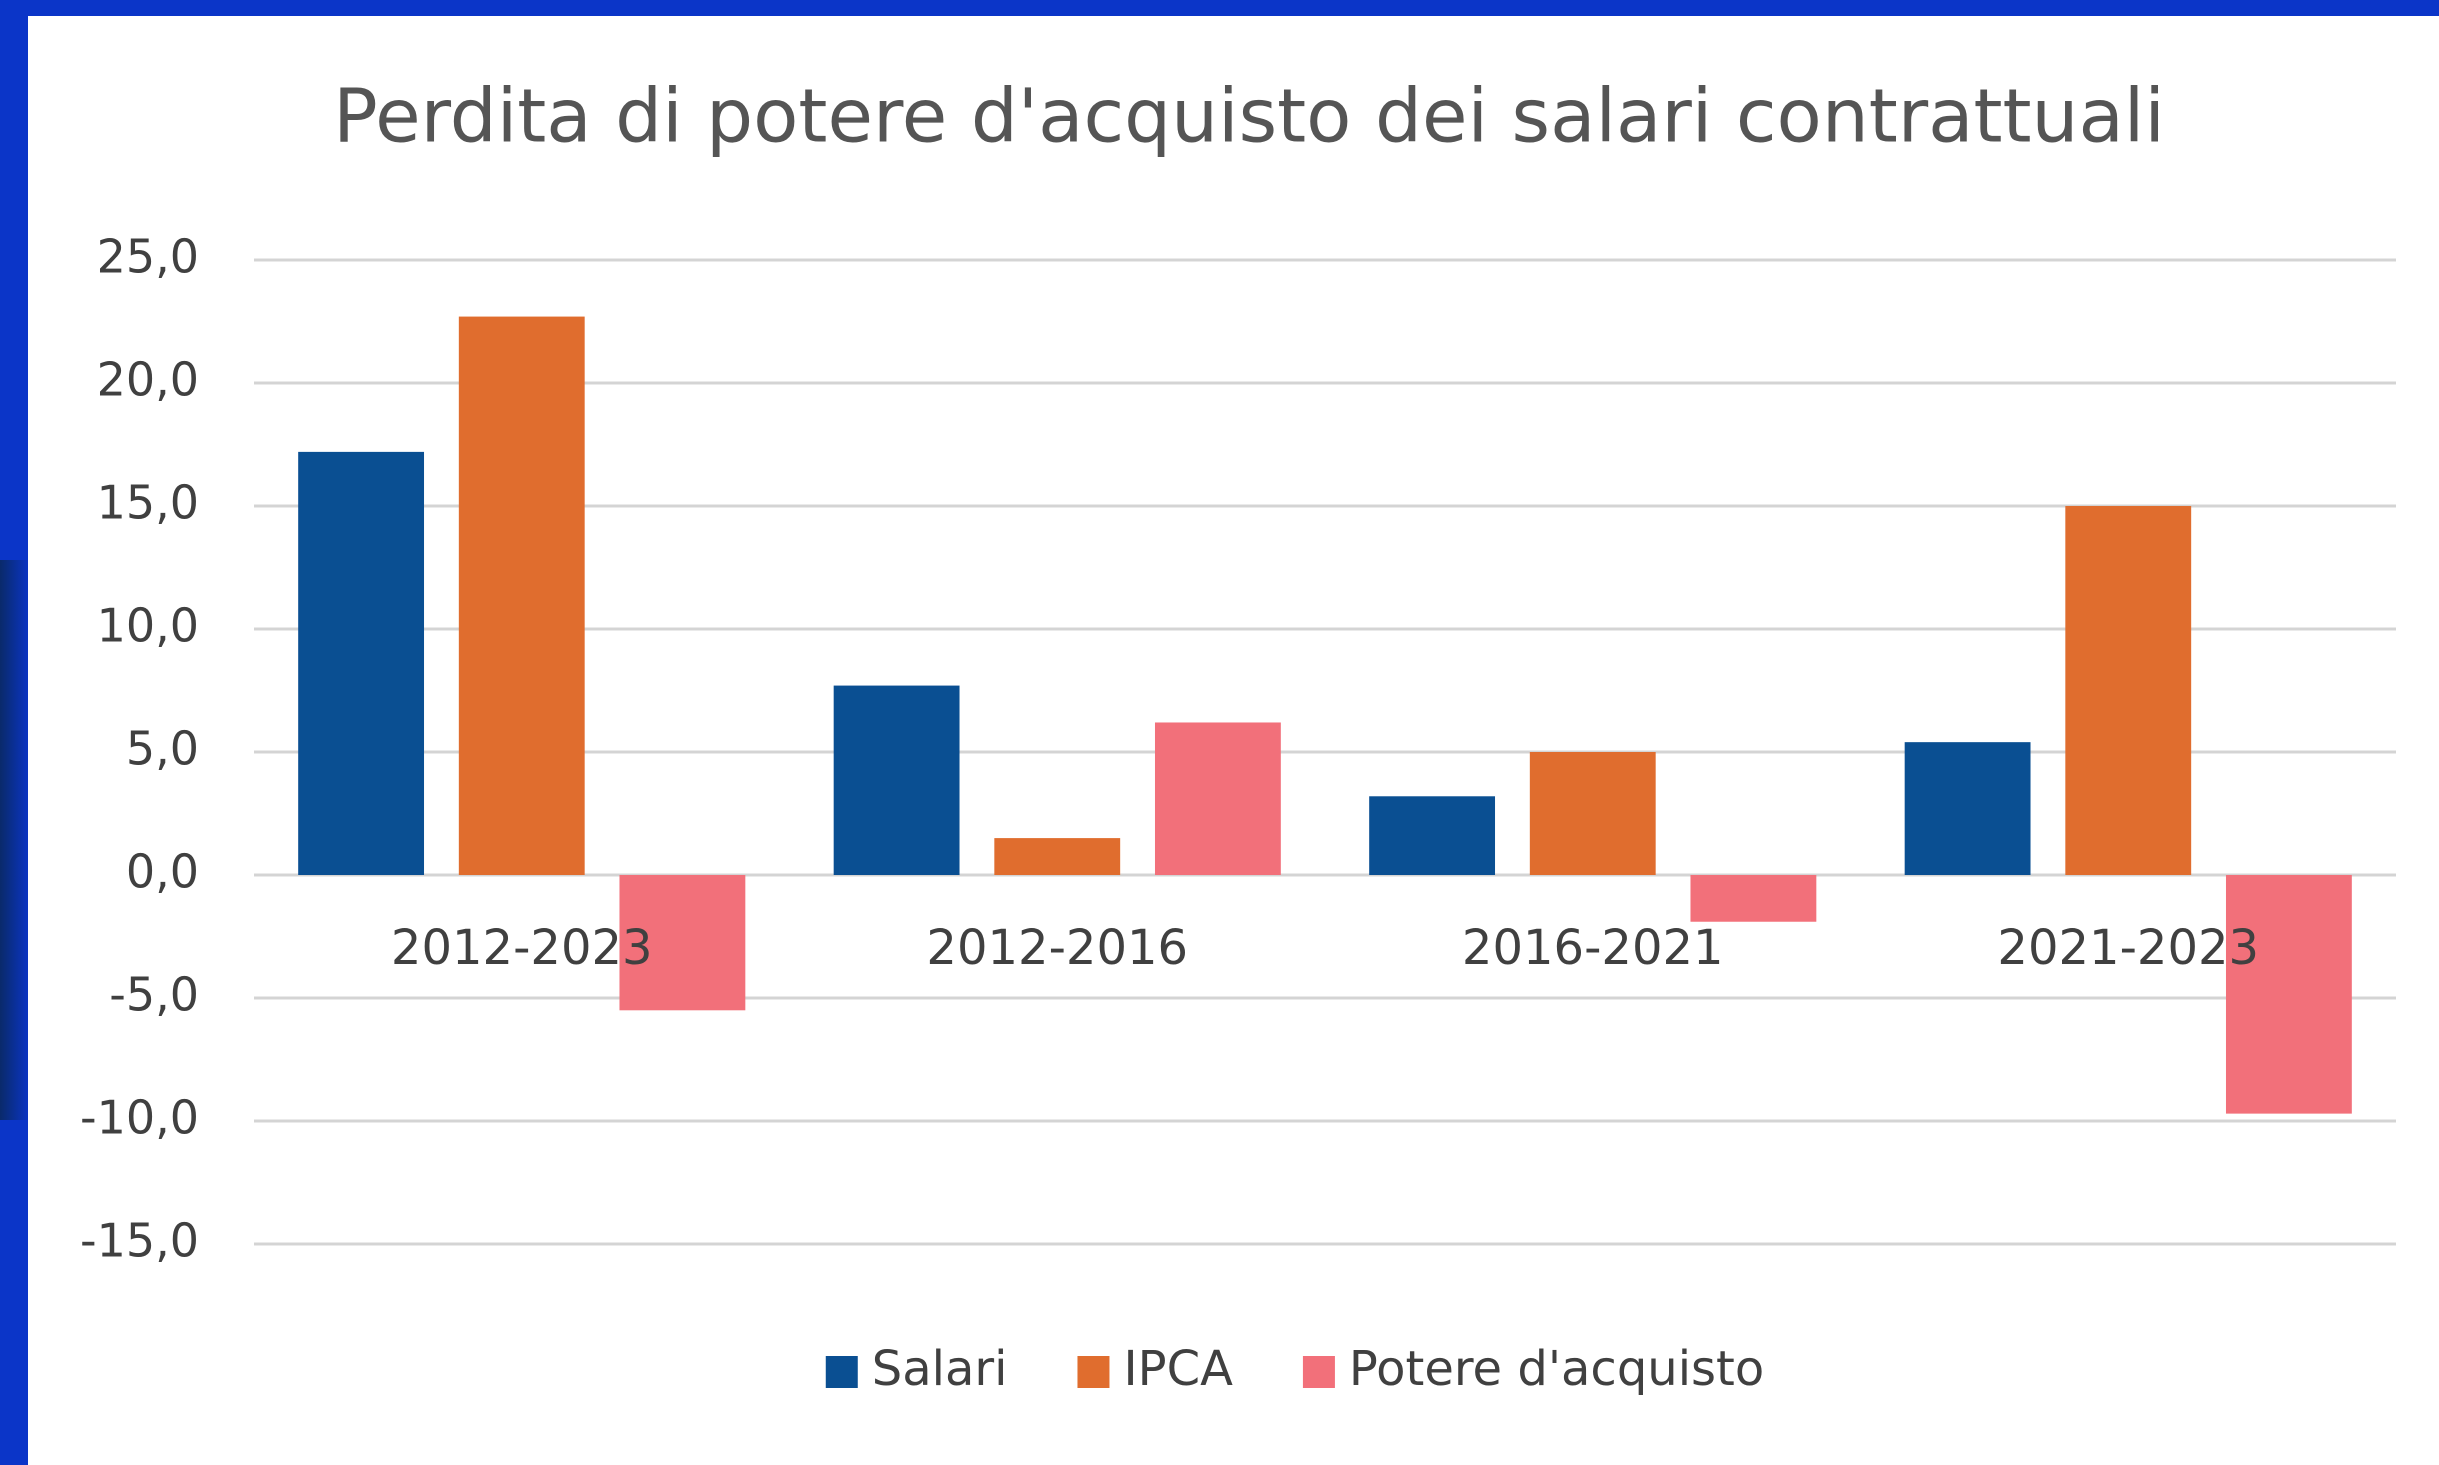 The width and height of the screenshot is (2439, 1465). Describe the element at coordinates (1057, 948) in the screenshot. I see `x-tick-label: 2012-2016` at that location.